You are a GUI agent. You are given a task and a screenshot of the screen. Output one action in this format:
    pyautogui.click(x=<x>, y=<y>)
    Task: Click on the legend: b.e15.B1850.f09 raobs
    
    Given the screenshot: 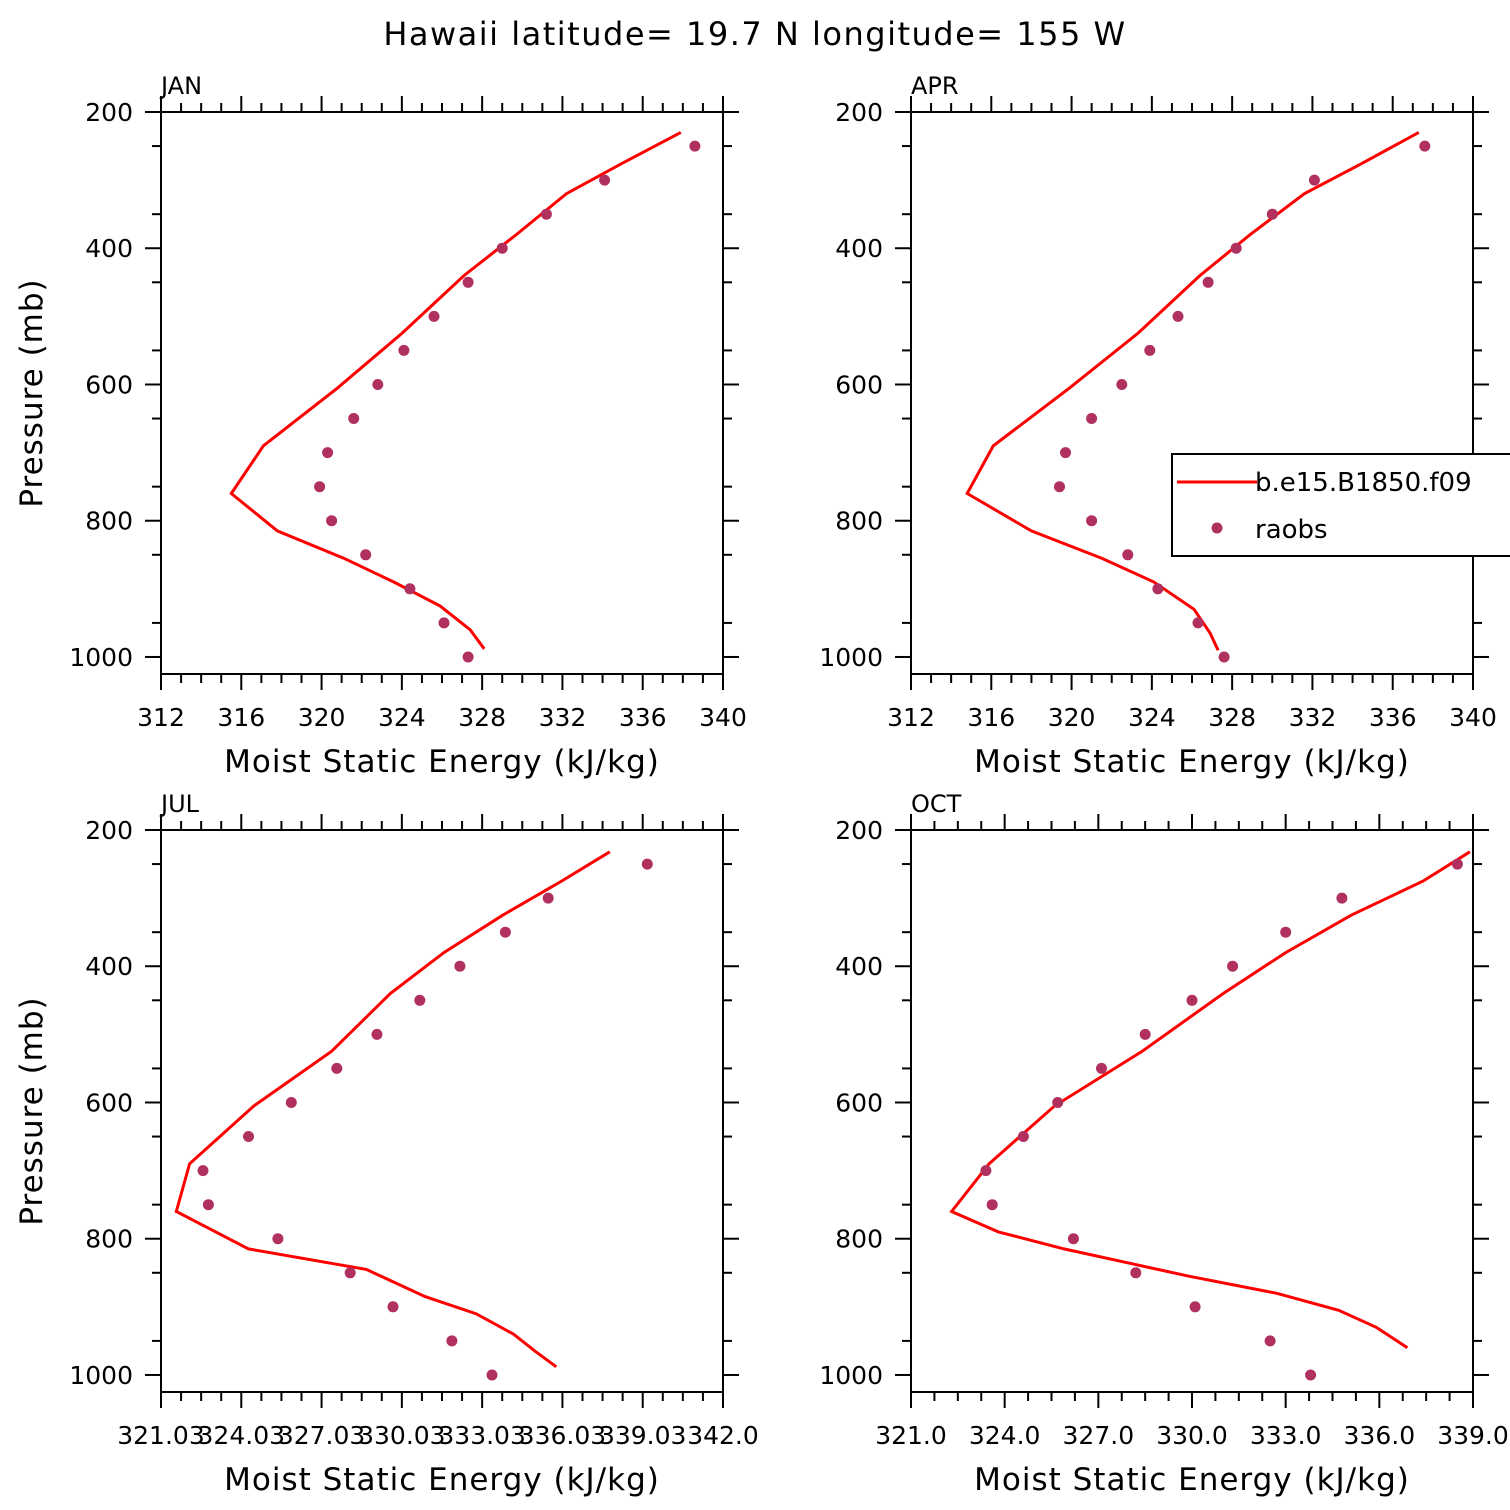 What is the action you would take?
    pyautogui.click(x=1340, y=505)
    